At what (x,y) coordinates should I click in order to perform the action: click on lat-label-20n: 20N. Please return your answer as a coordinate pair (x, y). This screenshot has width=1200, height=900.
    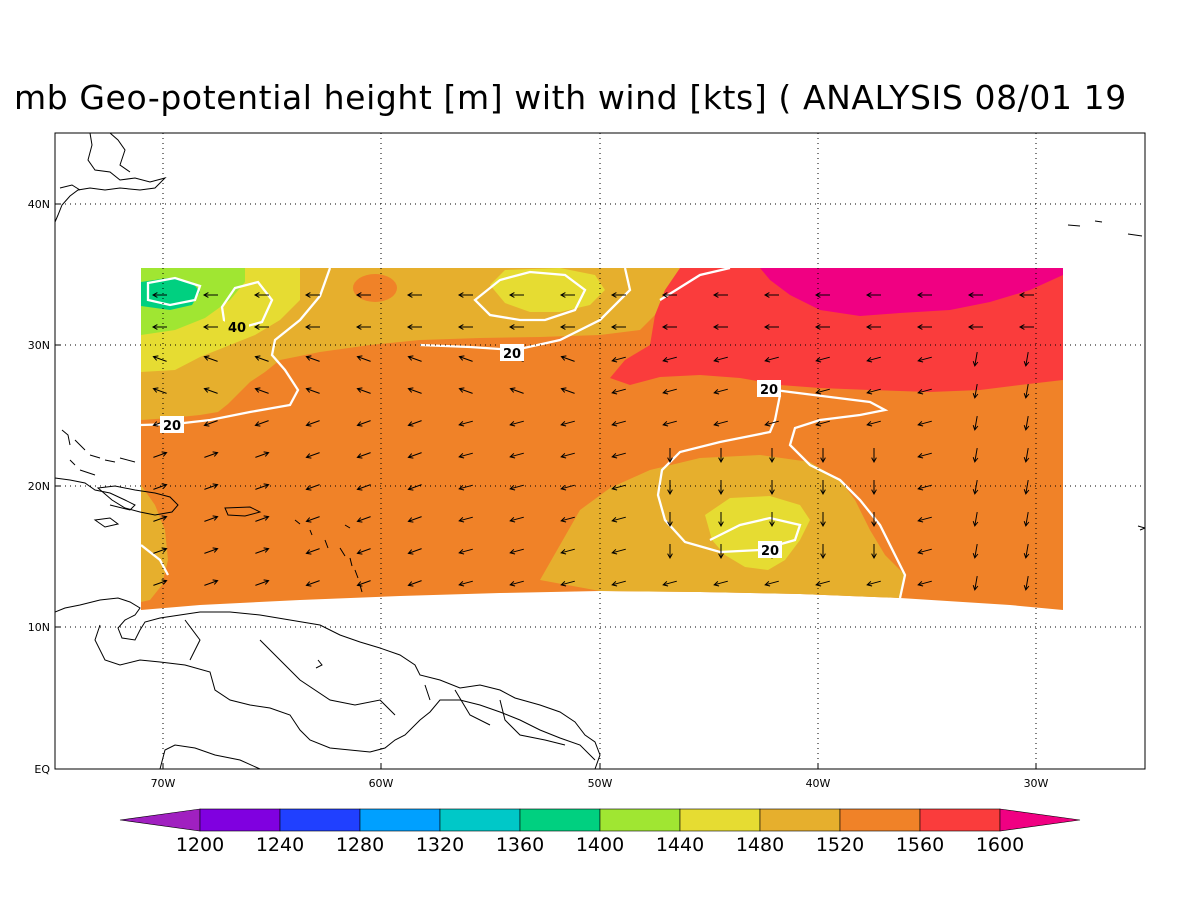
    Looking at the image, I should click on (39, 486).